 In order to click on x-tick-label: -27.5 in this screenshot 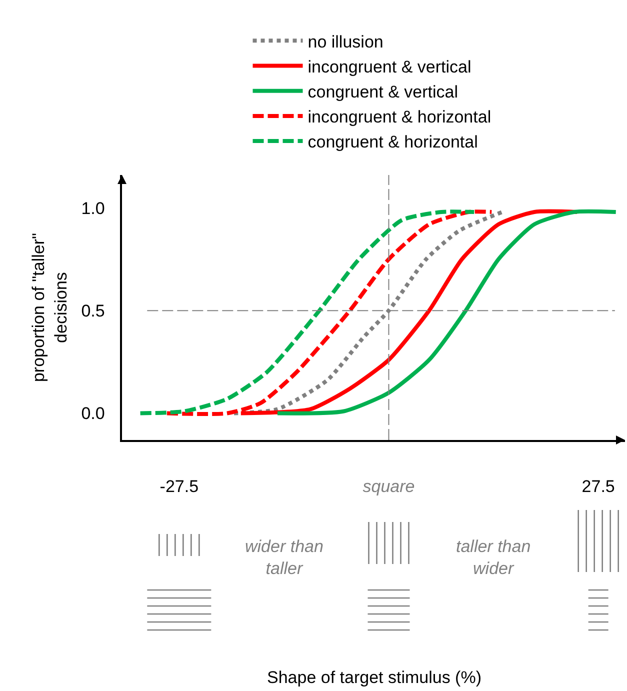, I will do `click(179, 486)`.